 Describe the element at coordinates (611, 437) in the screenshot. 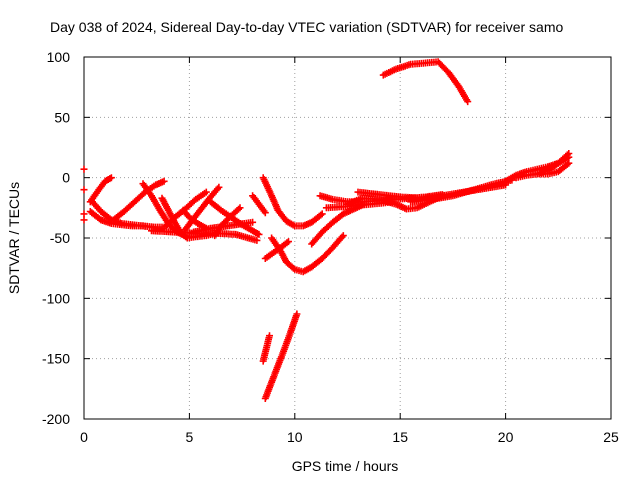

I see `x-tick-label: 25` at that location.